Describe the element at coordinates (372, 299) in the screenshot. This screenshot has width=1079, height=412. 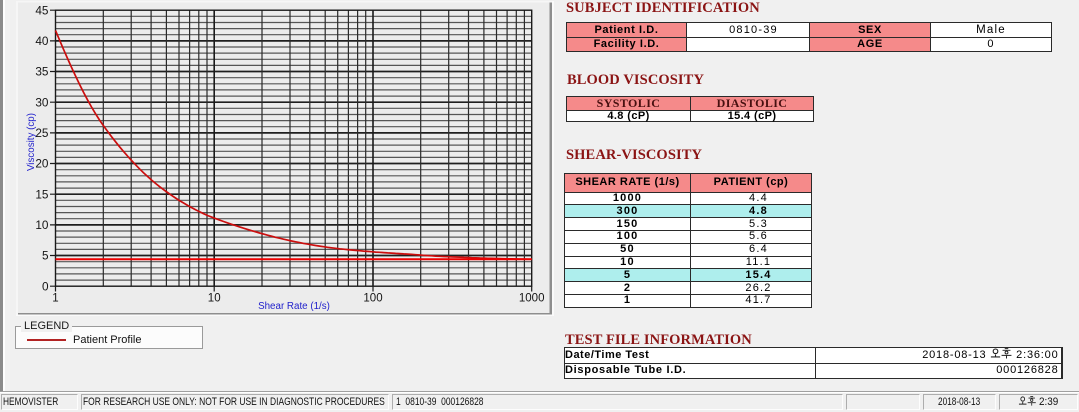
I see `svg-text: 100` at that location.